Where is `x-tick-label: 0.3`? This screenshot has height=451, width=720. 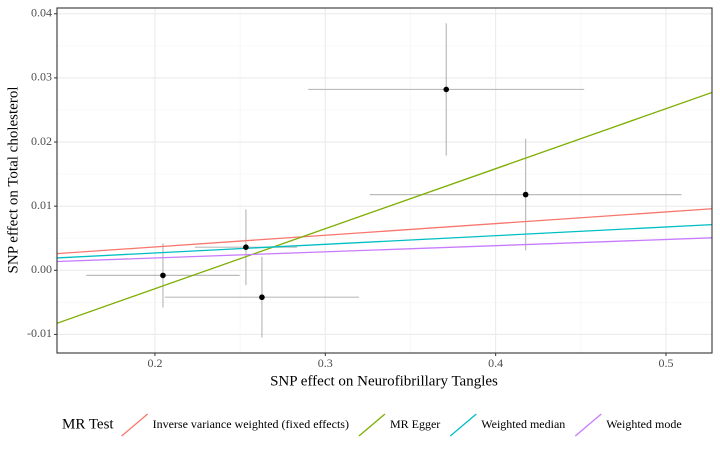 x-tick-label: 0.3 is located at coordinates (325, 363).